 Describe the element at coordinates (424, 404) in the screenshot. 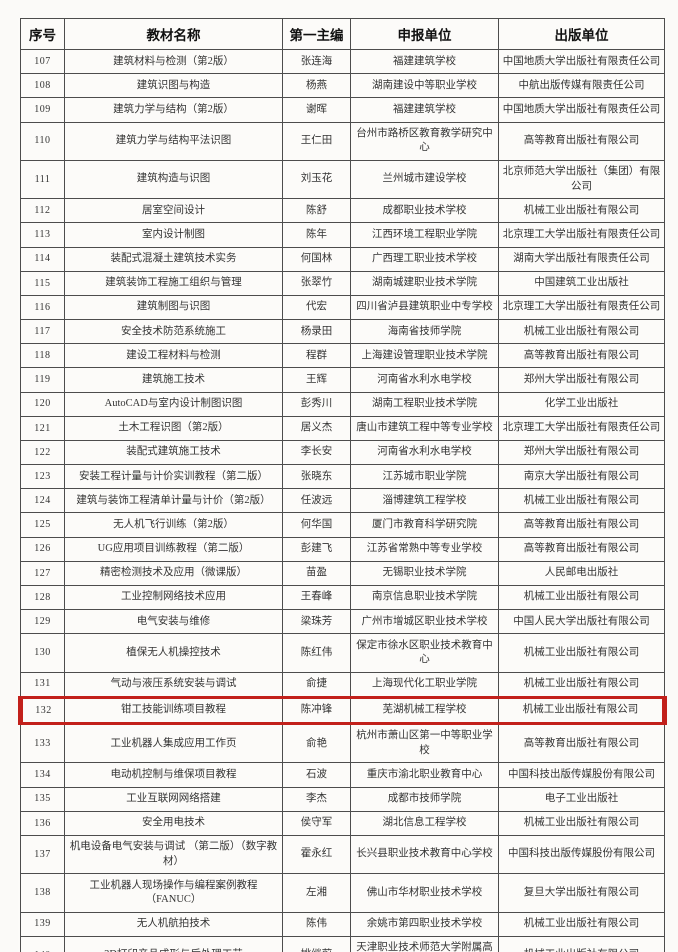

I see `unit-cell: 湖南工程职业技术学院` at that location.